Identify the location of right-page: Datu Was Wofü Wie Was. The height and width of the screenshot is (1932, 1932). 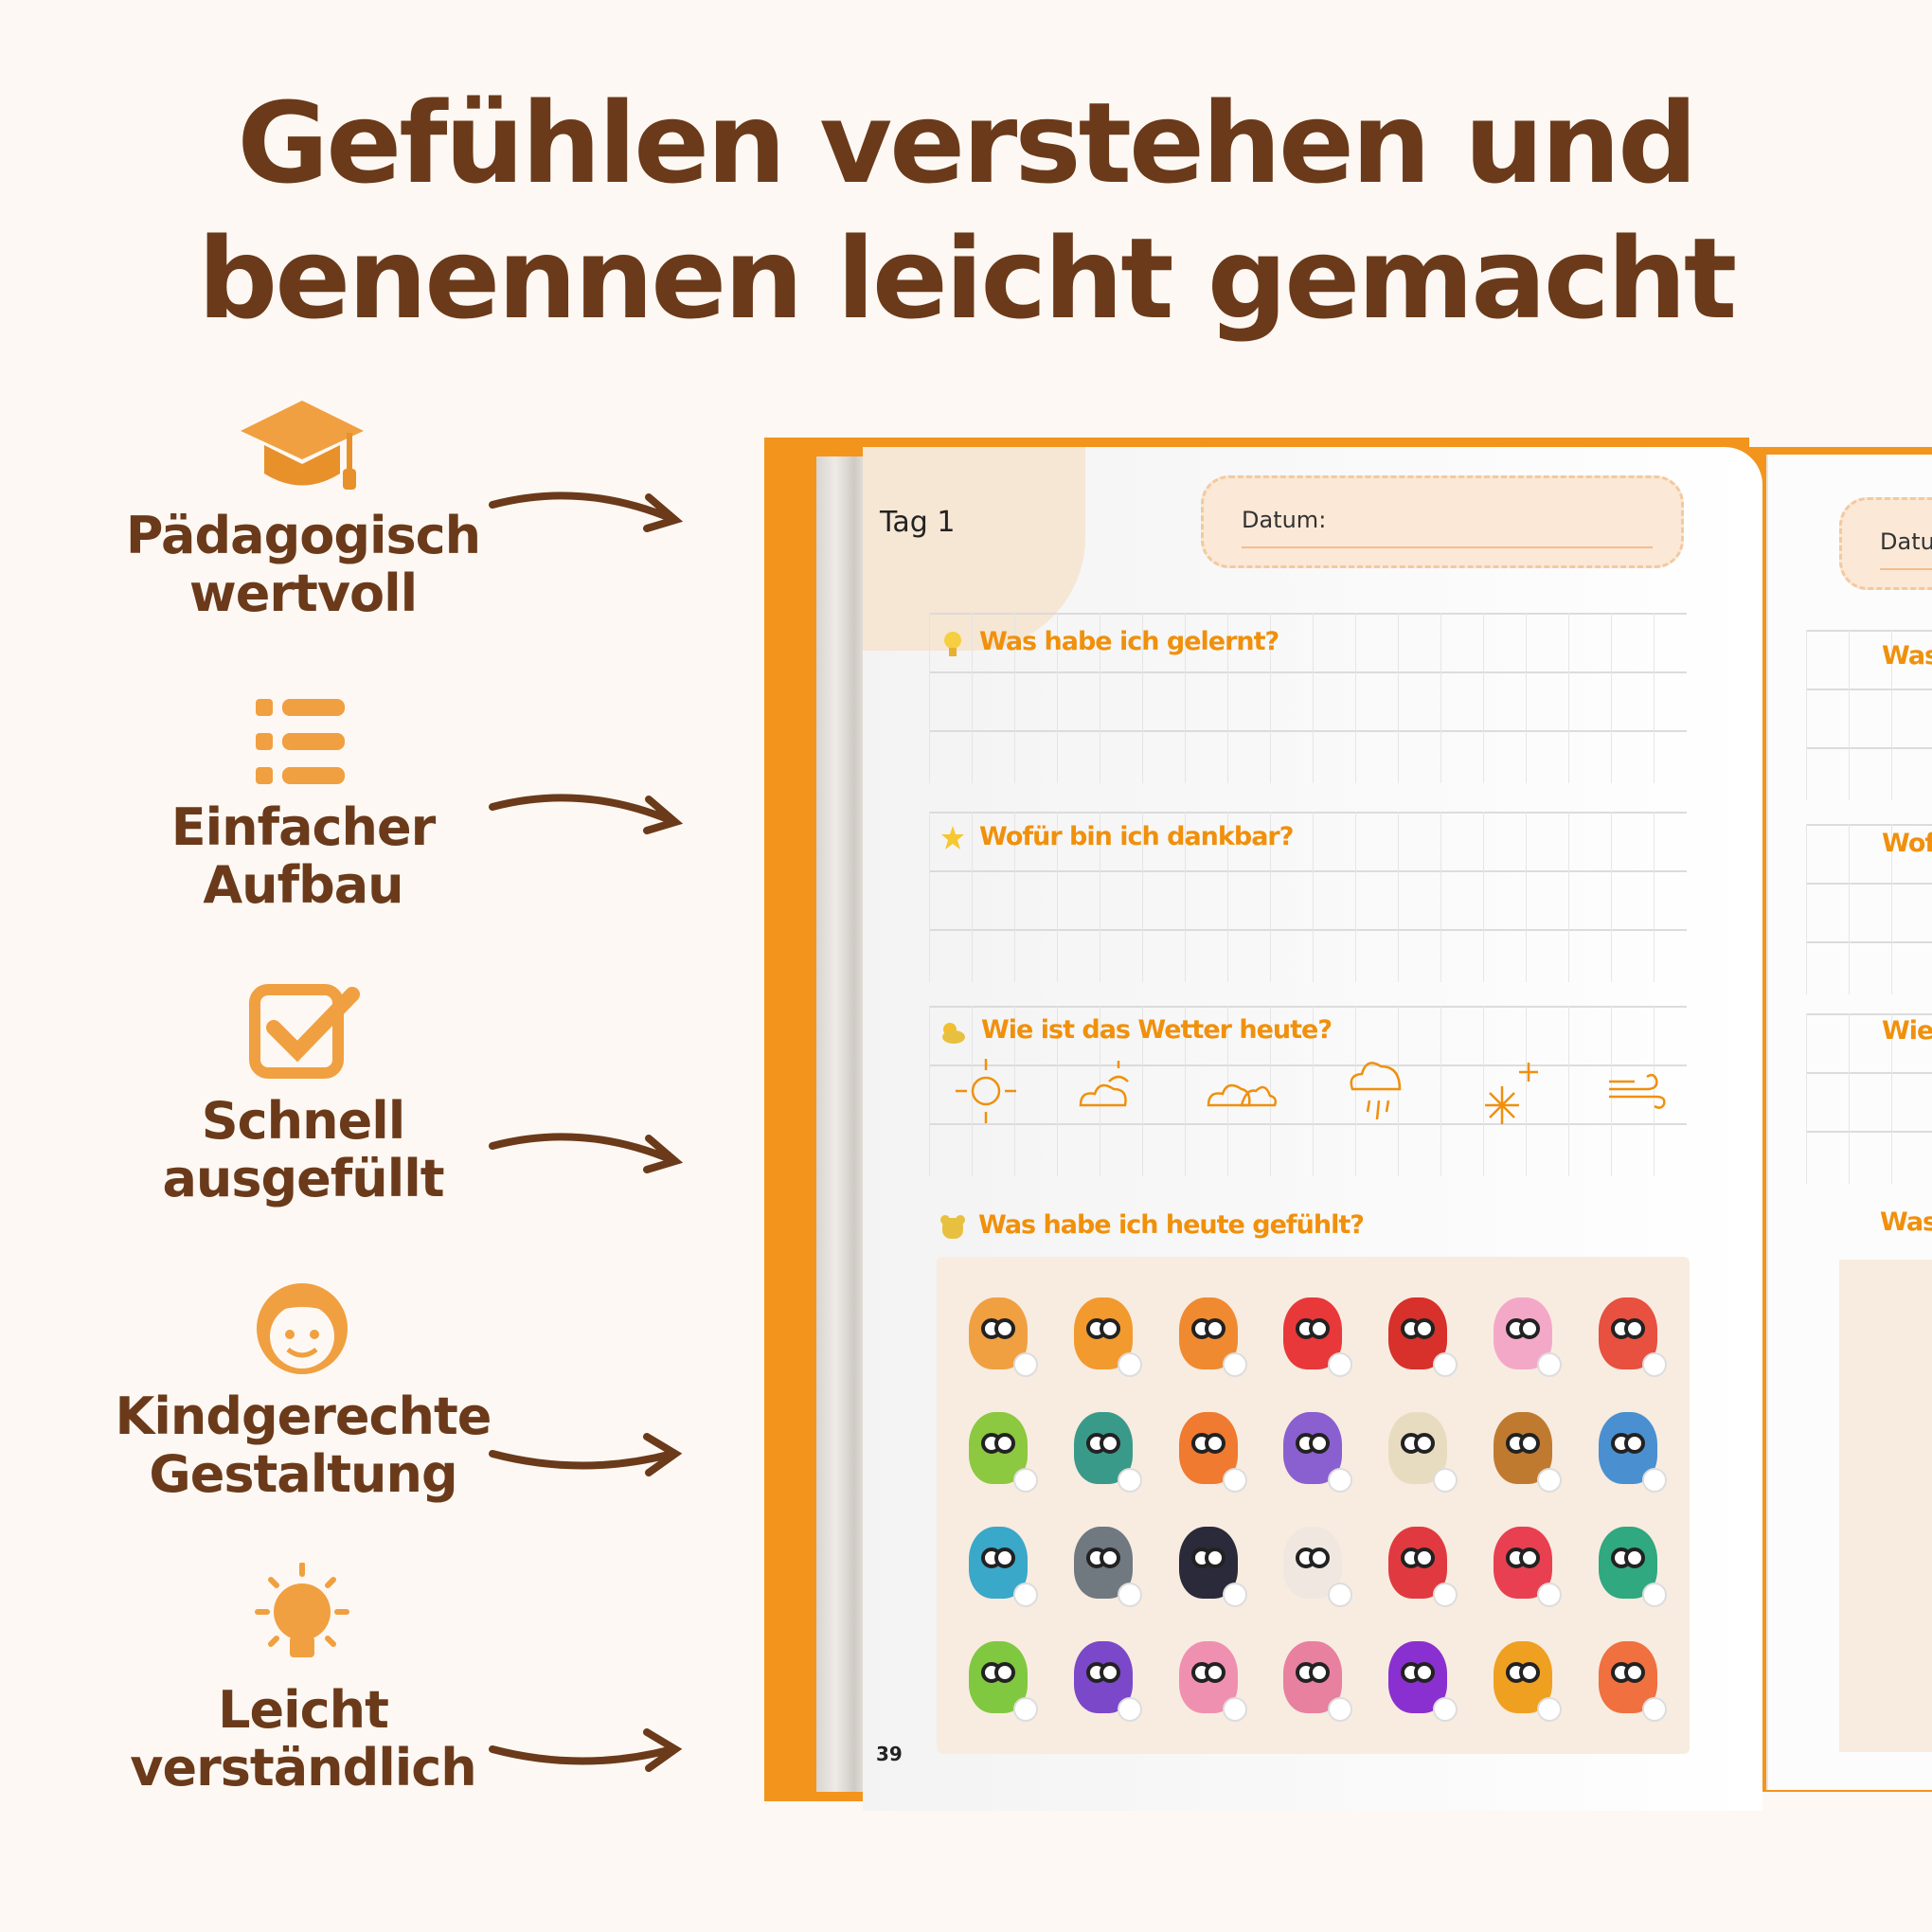
(1849, 1122).